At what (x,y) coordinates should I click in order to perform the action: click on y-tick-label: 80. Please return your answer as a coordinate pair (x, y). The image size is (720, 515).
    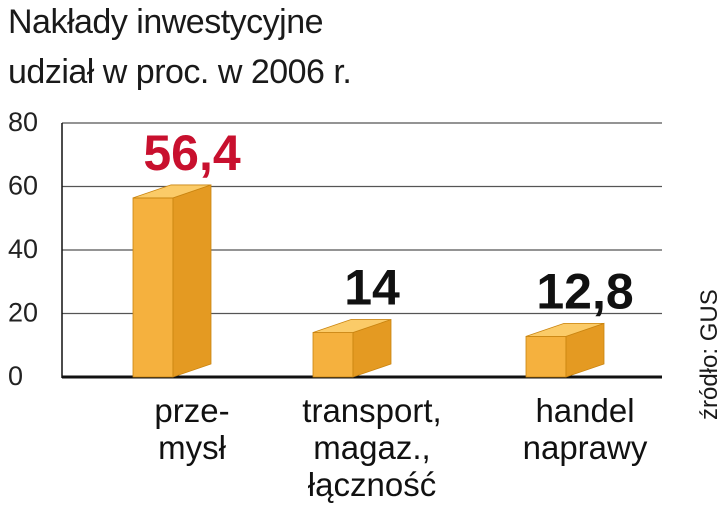
    Looking at the image, I should click on (23, 122).